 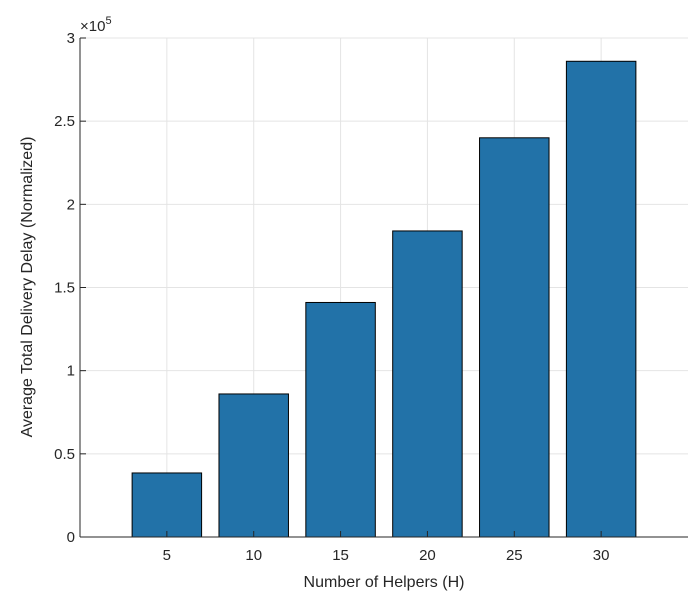 I want to click on y-tick-label: 1.5, so click(x=64, y=288).